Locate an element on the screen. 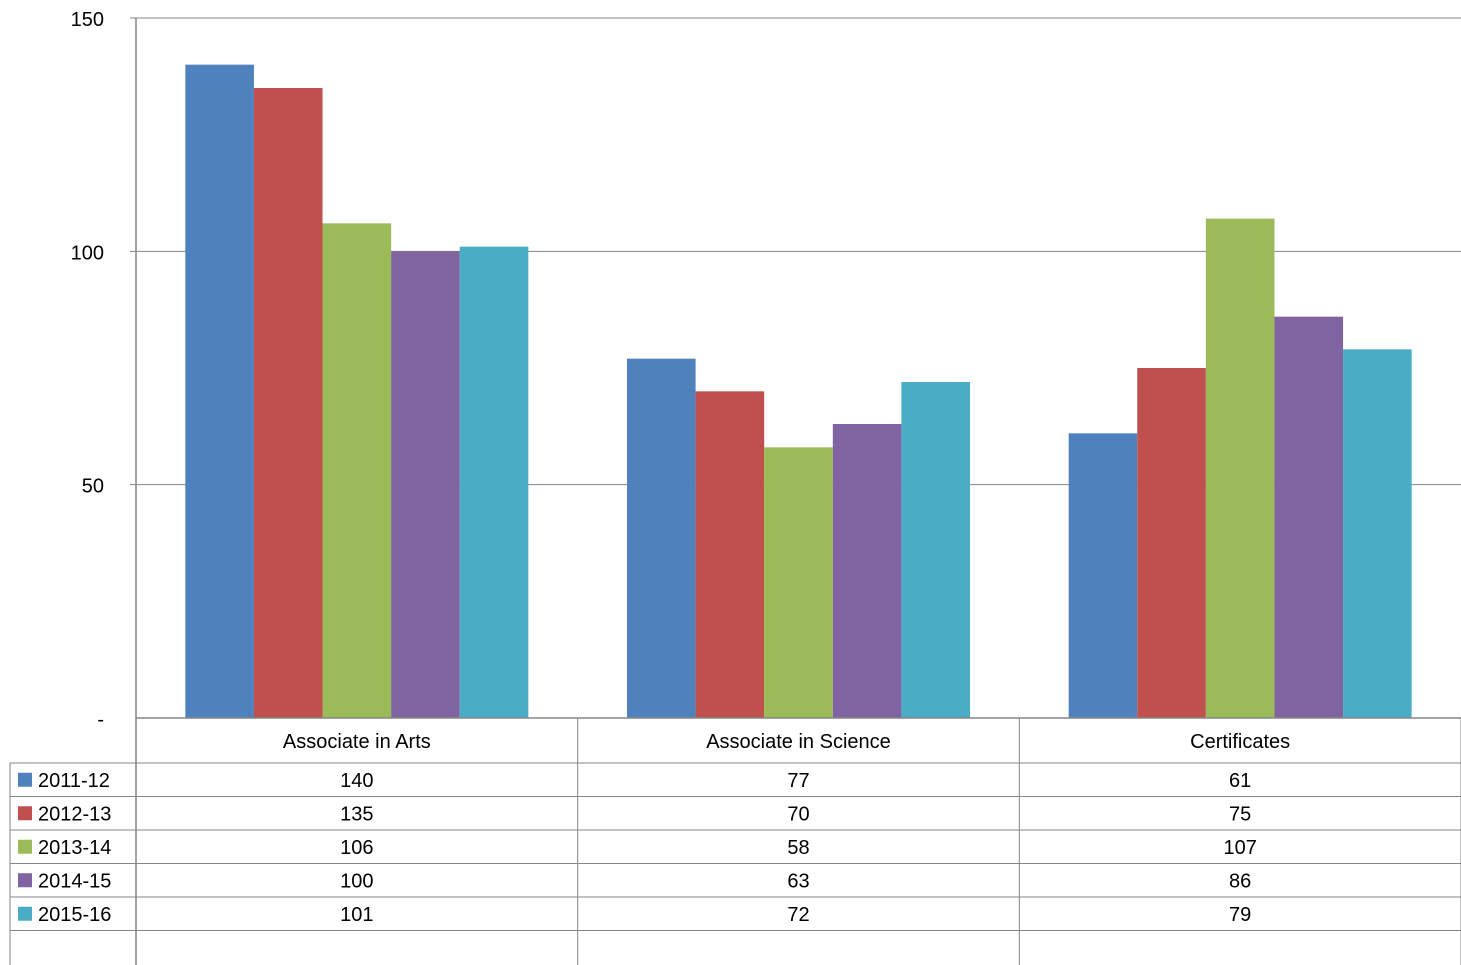  category-label: Associate in Science is located at coordinates (798, 742).